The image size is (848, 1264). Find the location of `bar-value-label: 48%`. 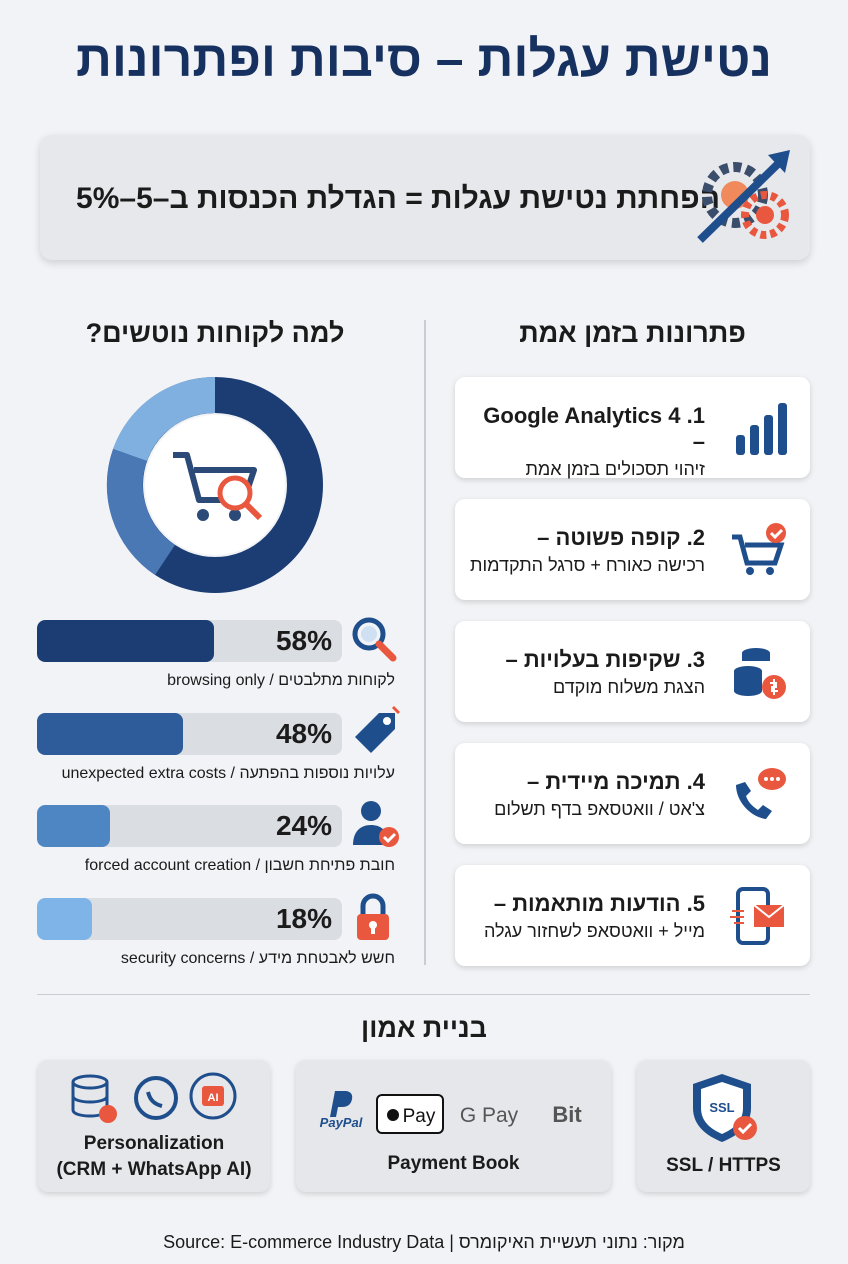

bar-value-label: 48% is located at coordinates (303, 733).